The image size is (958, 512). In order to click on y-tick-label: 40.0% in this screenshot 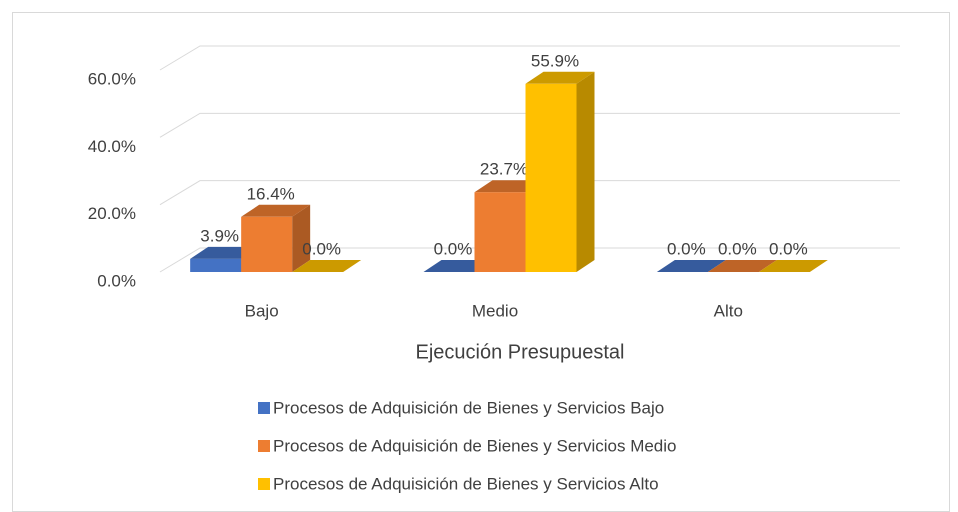, I will do `click(112, 146)`.